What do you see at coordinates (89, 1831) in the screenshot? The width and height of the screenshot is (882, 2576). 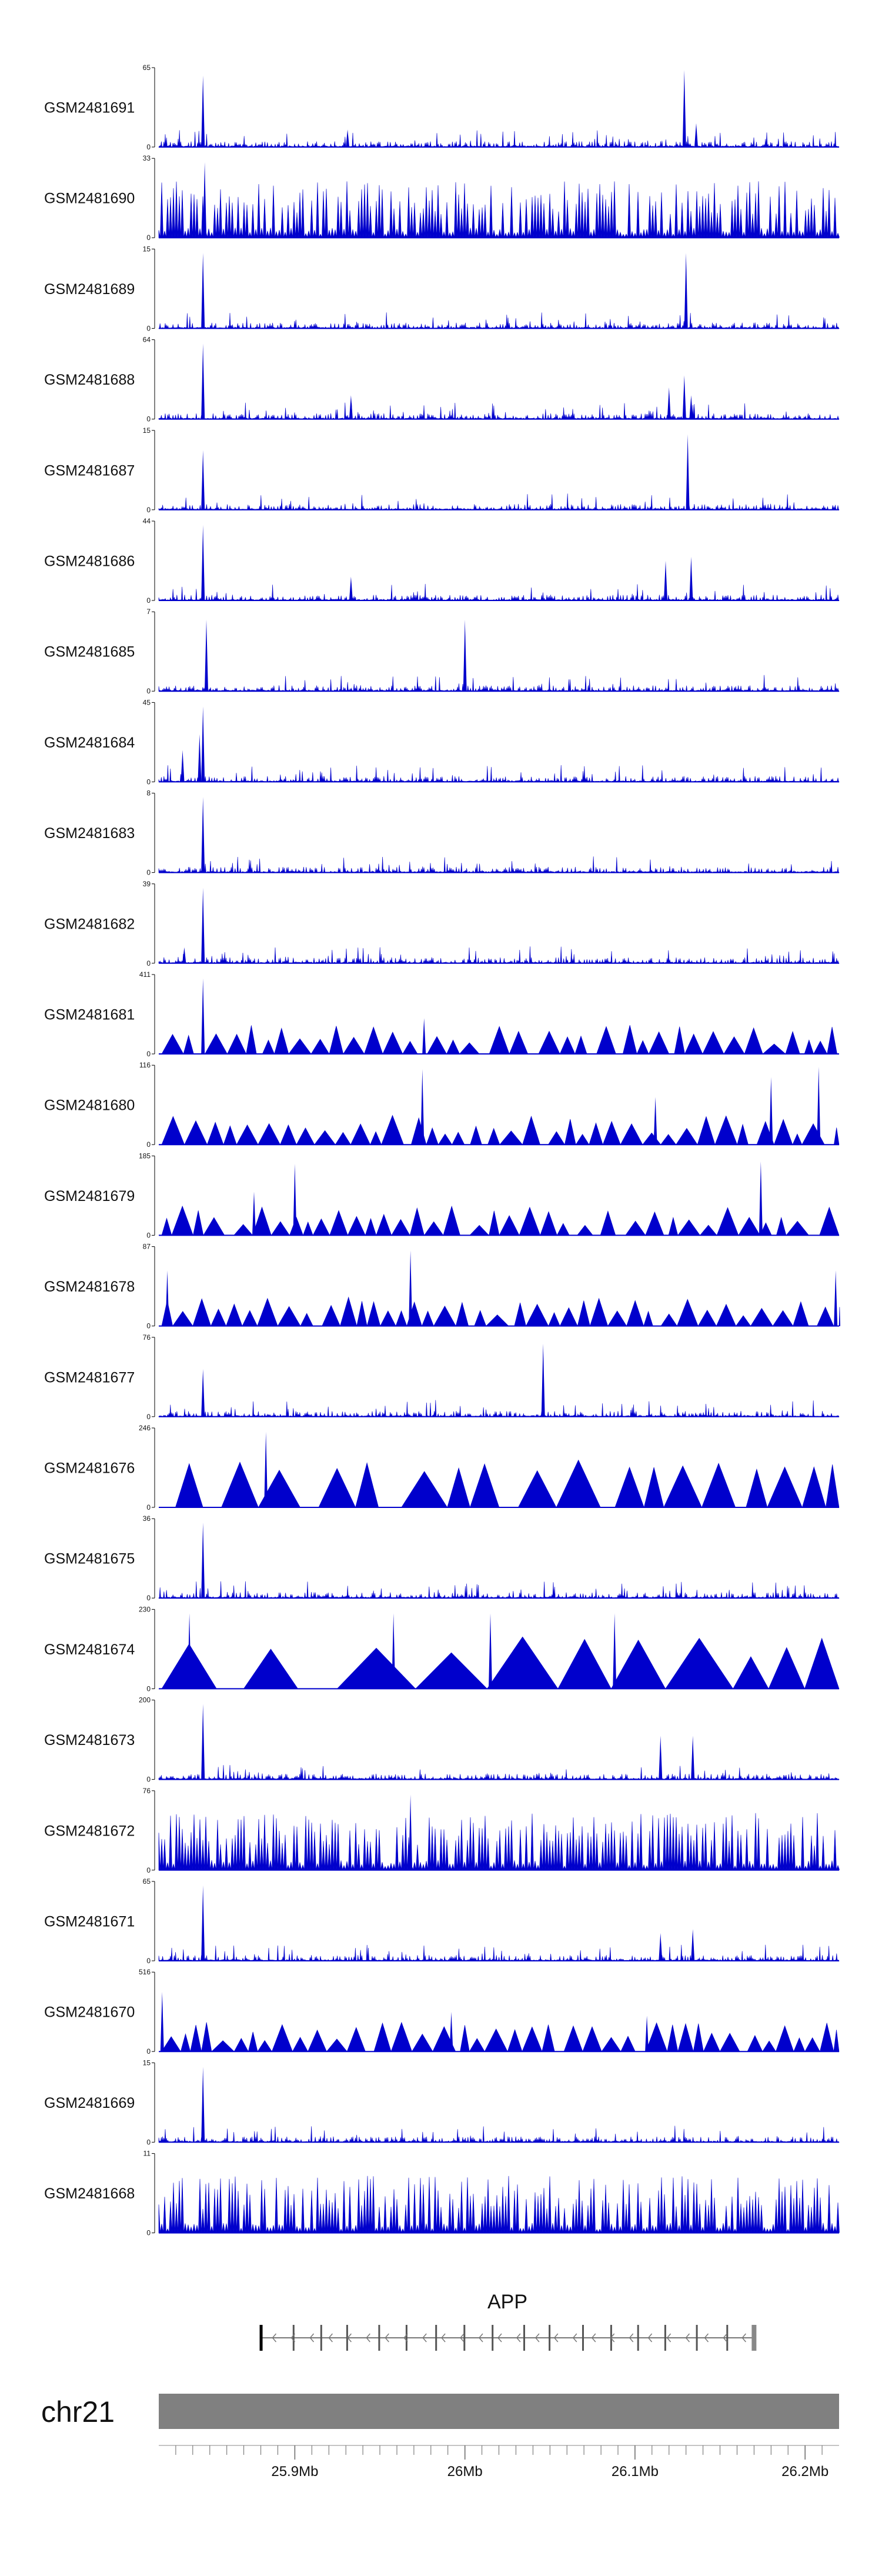 I see `track-label: GSM2481672` at bounding box center [89, 1831].